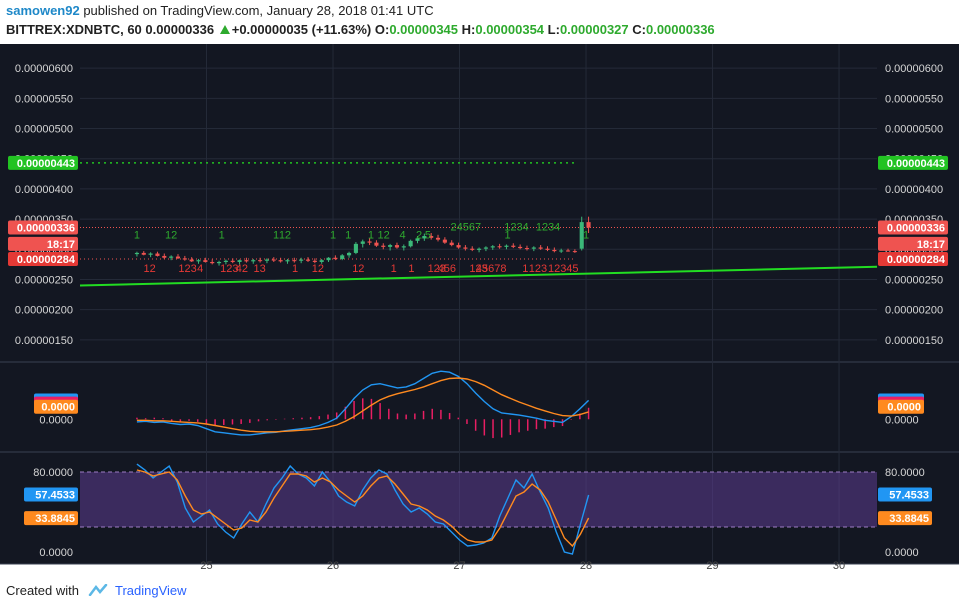 The image size is (959, 609). Describe the element at coordinates (363, 508) in the screenshot. I see `rsi-signal-line` at that location.